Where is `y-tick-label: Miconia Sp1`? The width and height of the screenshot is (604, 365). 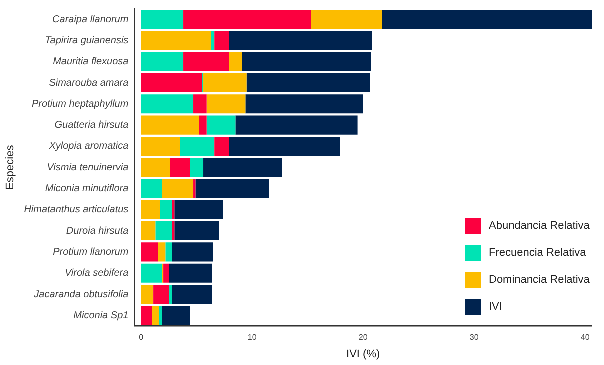
y-tick-label: Miconia Sp1 is located at coordinates (101, 316).